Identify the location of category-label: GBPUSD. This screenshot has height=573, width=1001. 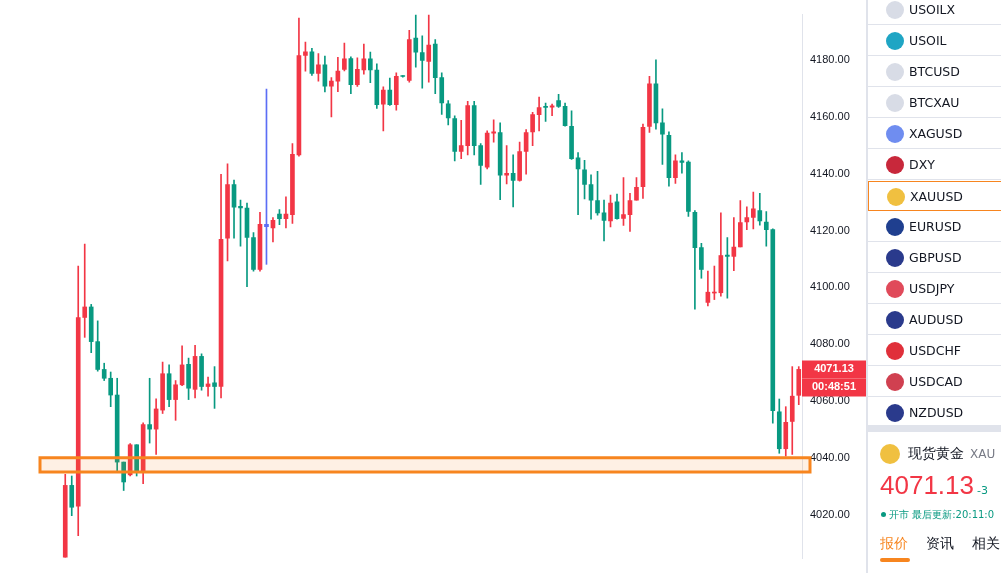
(935, 257).